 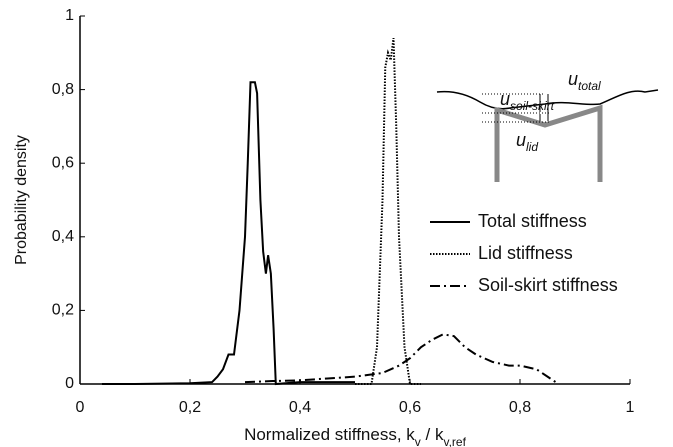 I want to click on y-tick-label: 0,6, so click(x=63, y=162).